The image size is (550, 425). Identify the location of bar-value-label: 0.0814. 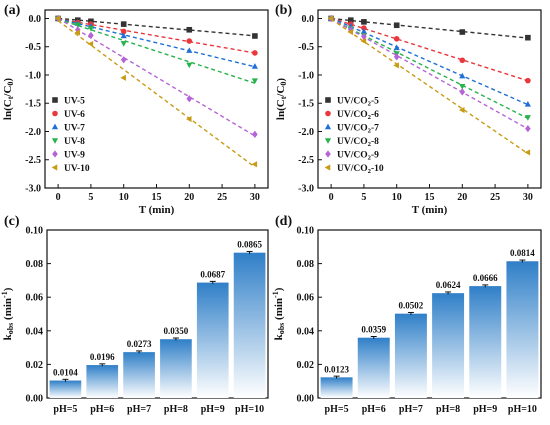
(522, 253).